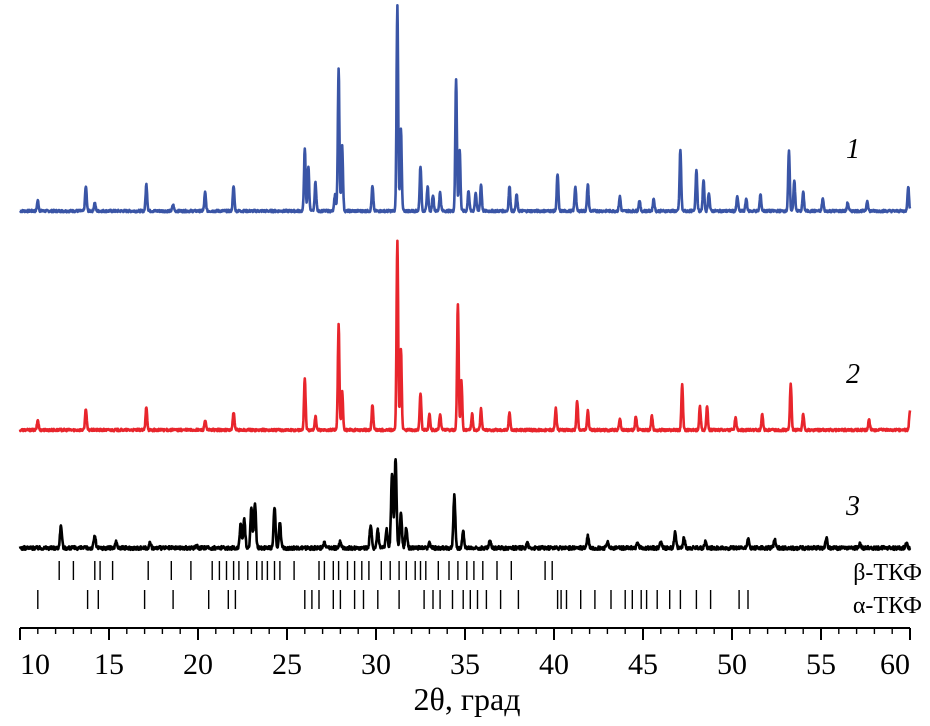 The width and height of the screenshot is (930, 726). Describe the element at coordinates (198, 664) in the screenshot. I see `x-tick-label: 20` at that location.